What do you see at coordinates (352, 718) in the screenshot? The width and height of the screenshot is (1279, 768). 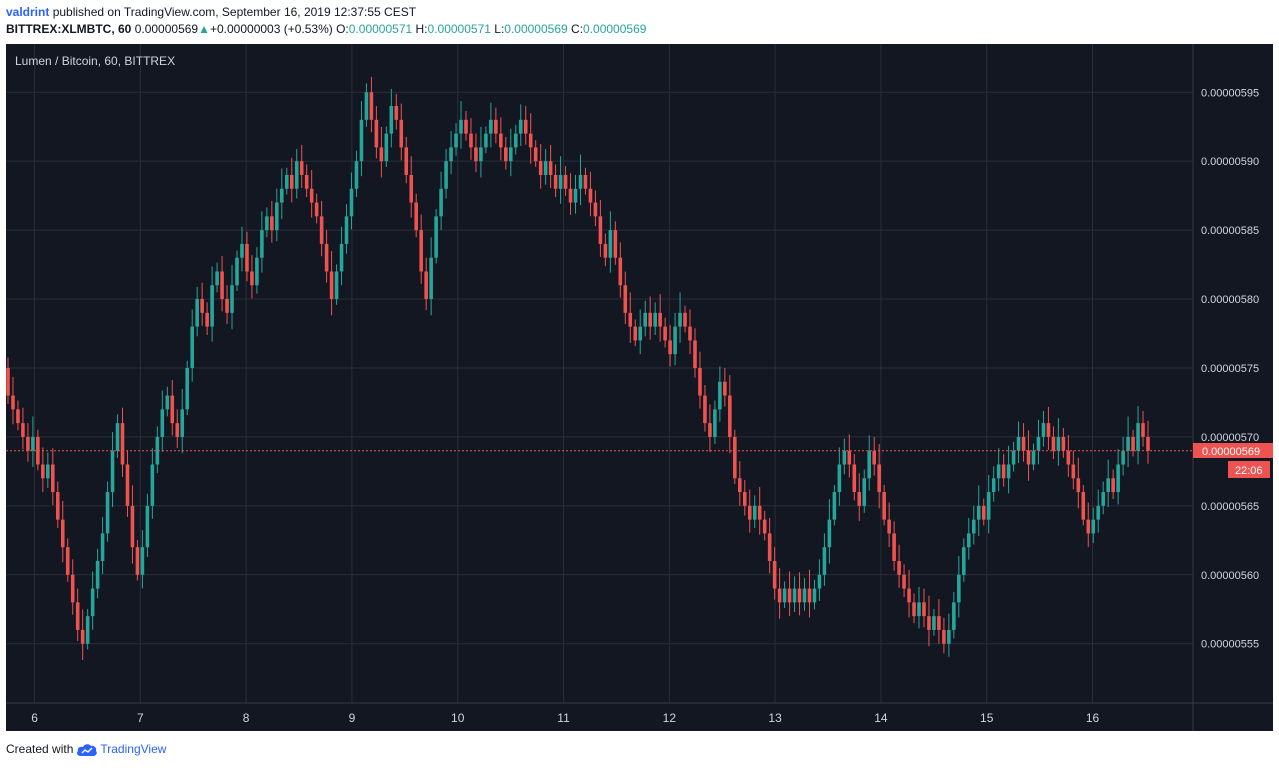 I see `x-tick-label: 9` at bounding box center [352, 718].